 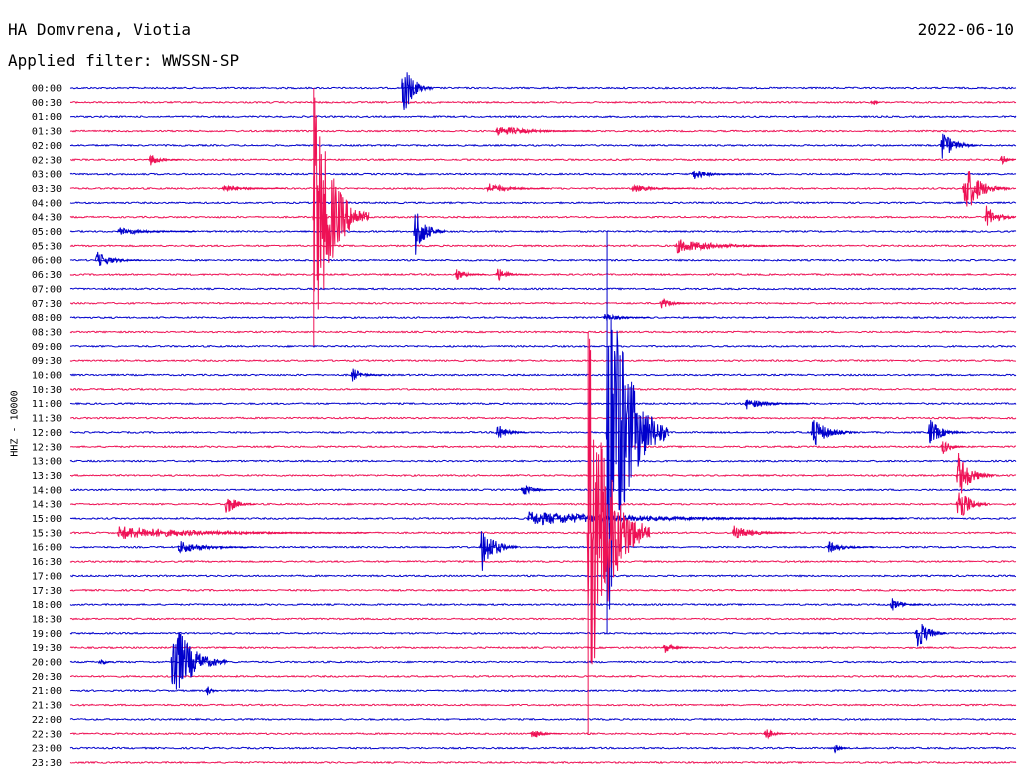 I want to click on time-tick-label: 19:30, so click(x=47, y=648).